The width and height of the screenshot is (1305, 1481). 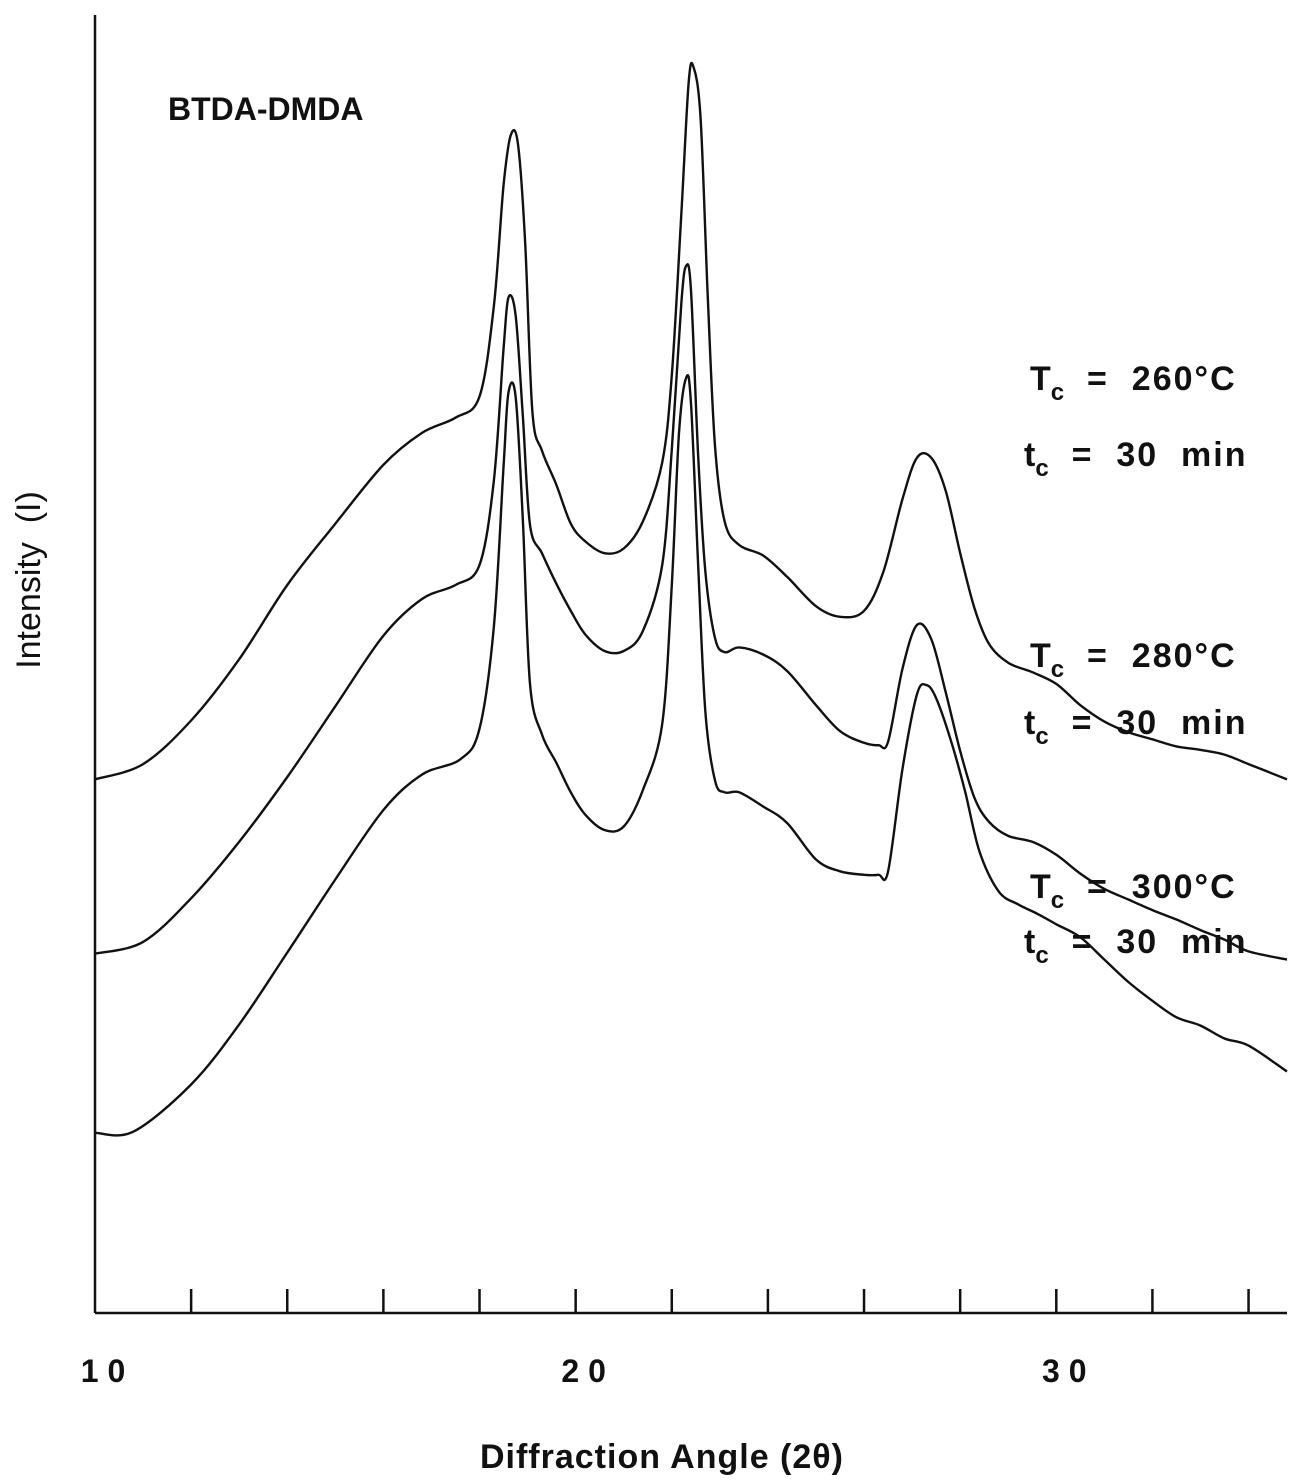 I want to click on x-tick-label-20: 2 0, so click(x=583, y=1371).